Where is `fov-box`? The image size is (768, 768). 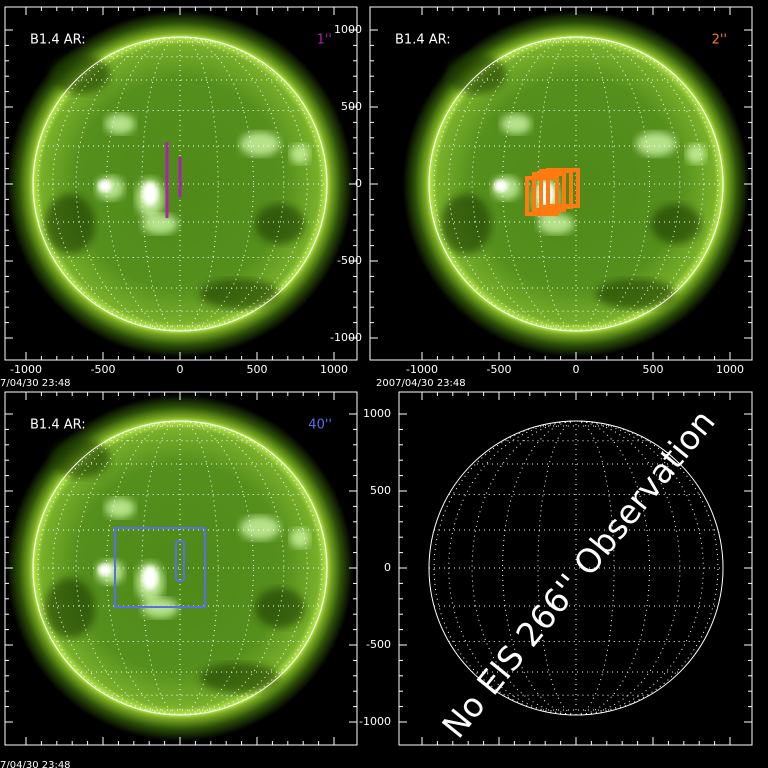 fov-box is located at coordinates (160, 567).